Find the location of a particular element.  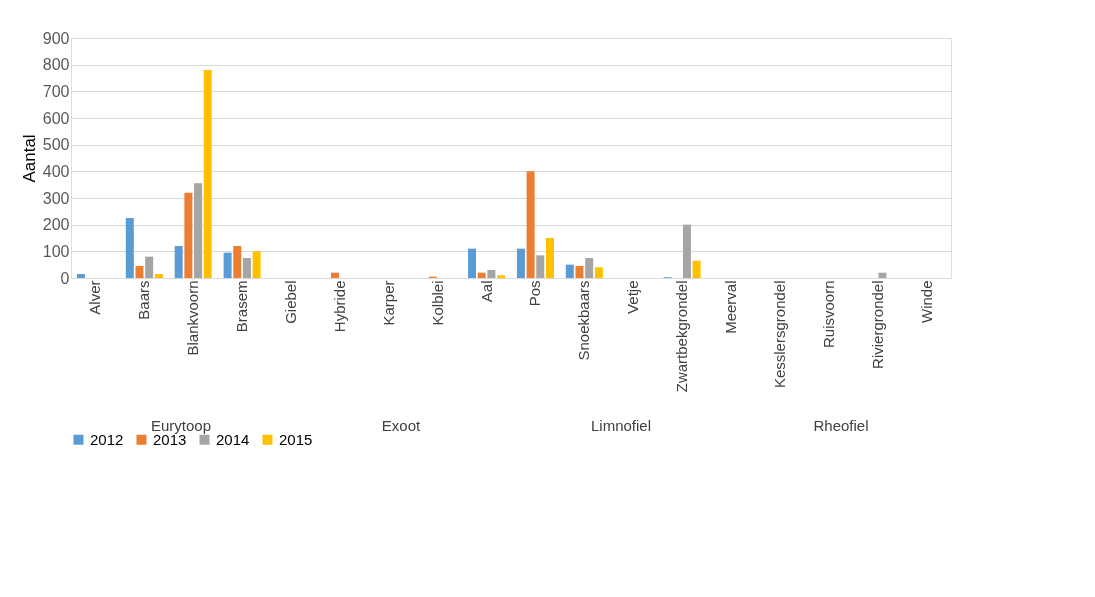

y-tick-label: 100 is located at coordinates (56, 251).